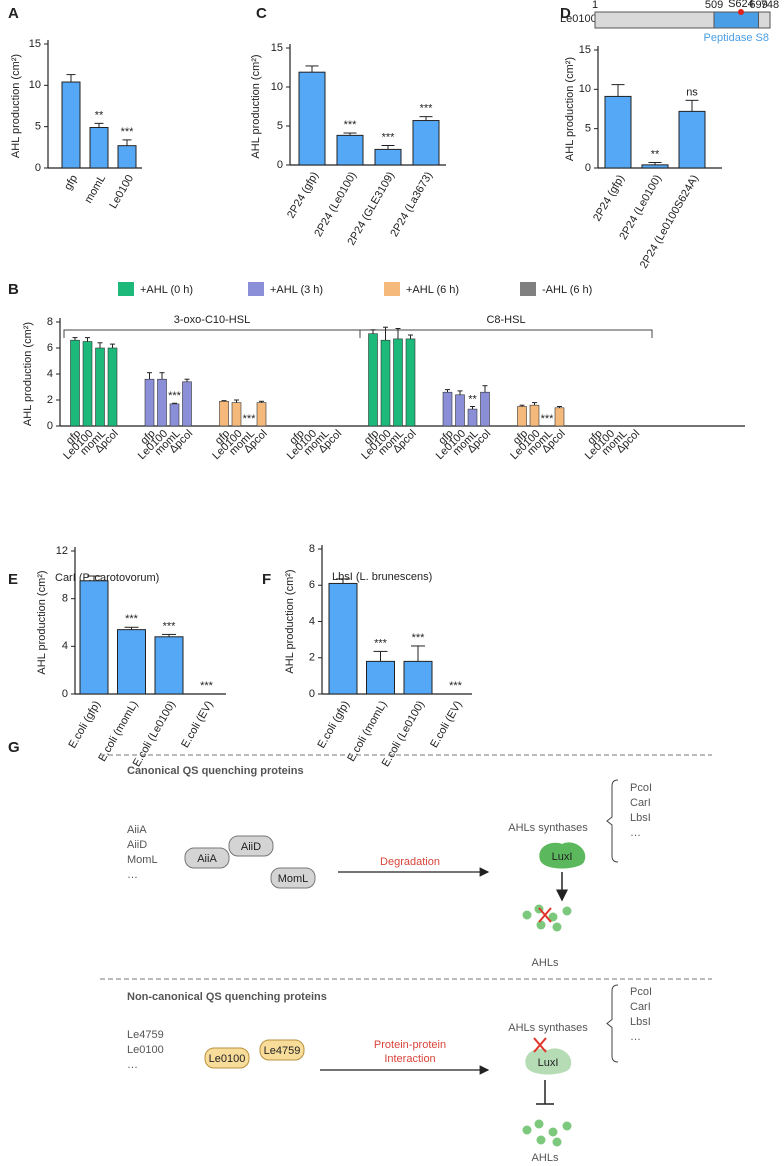  What do you see at coordinates (409, 1059) in the screenshot?
I see `action-label: Interaction` at bounding box center [409, 1059].